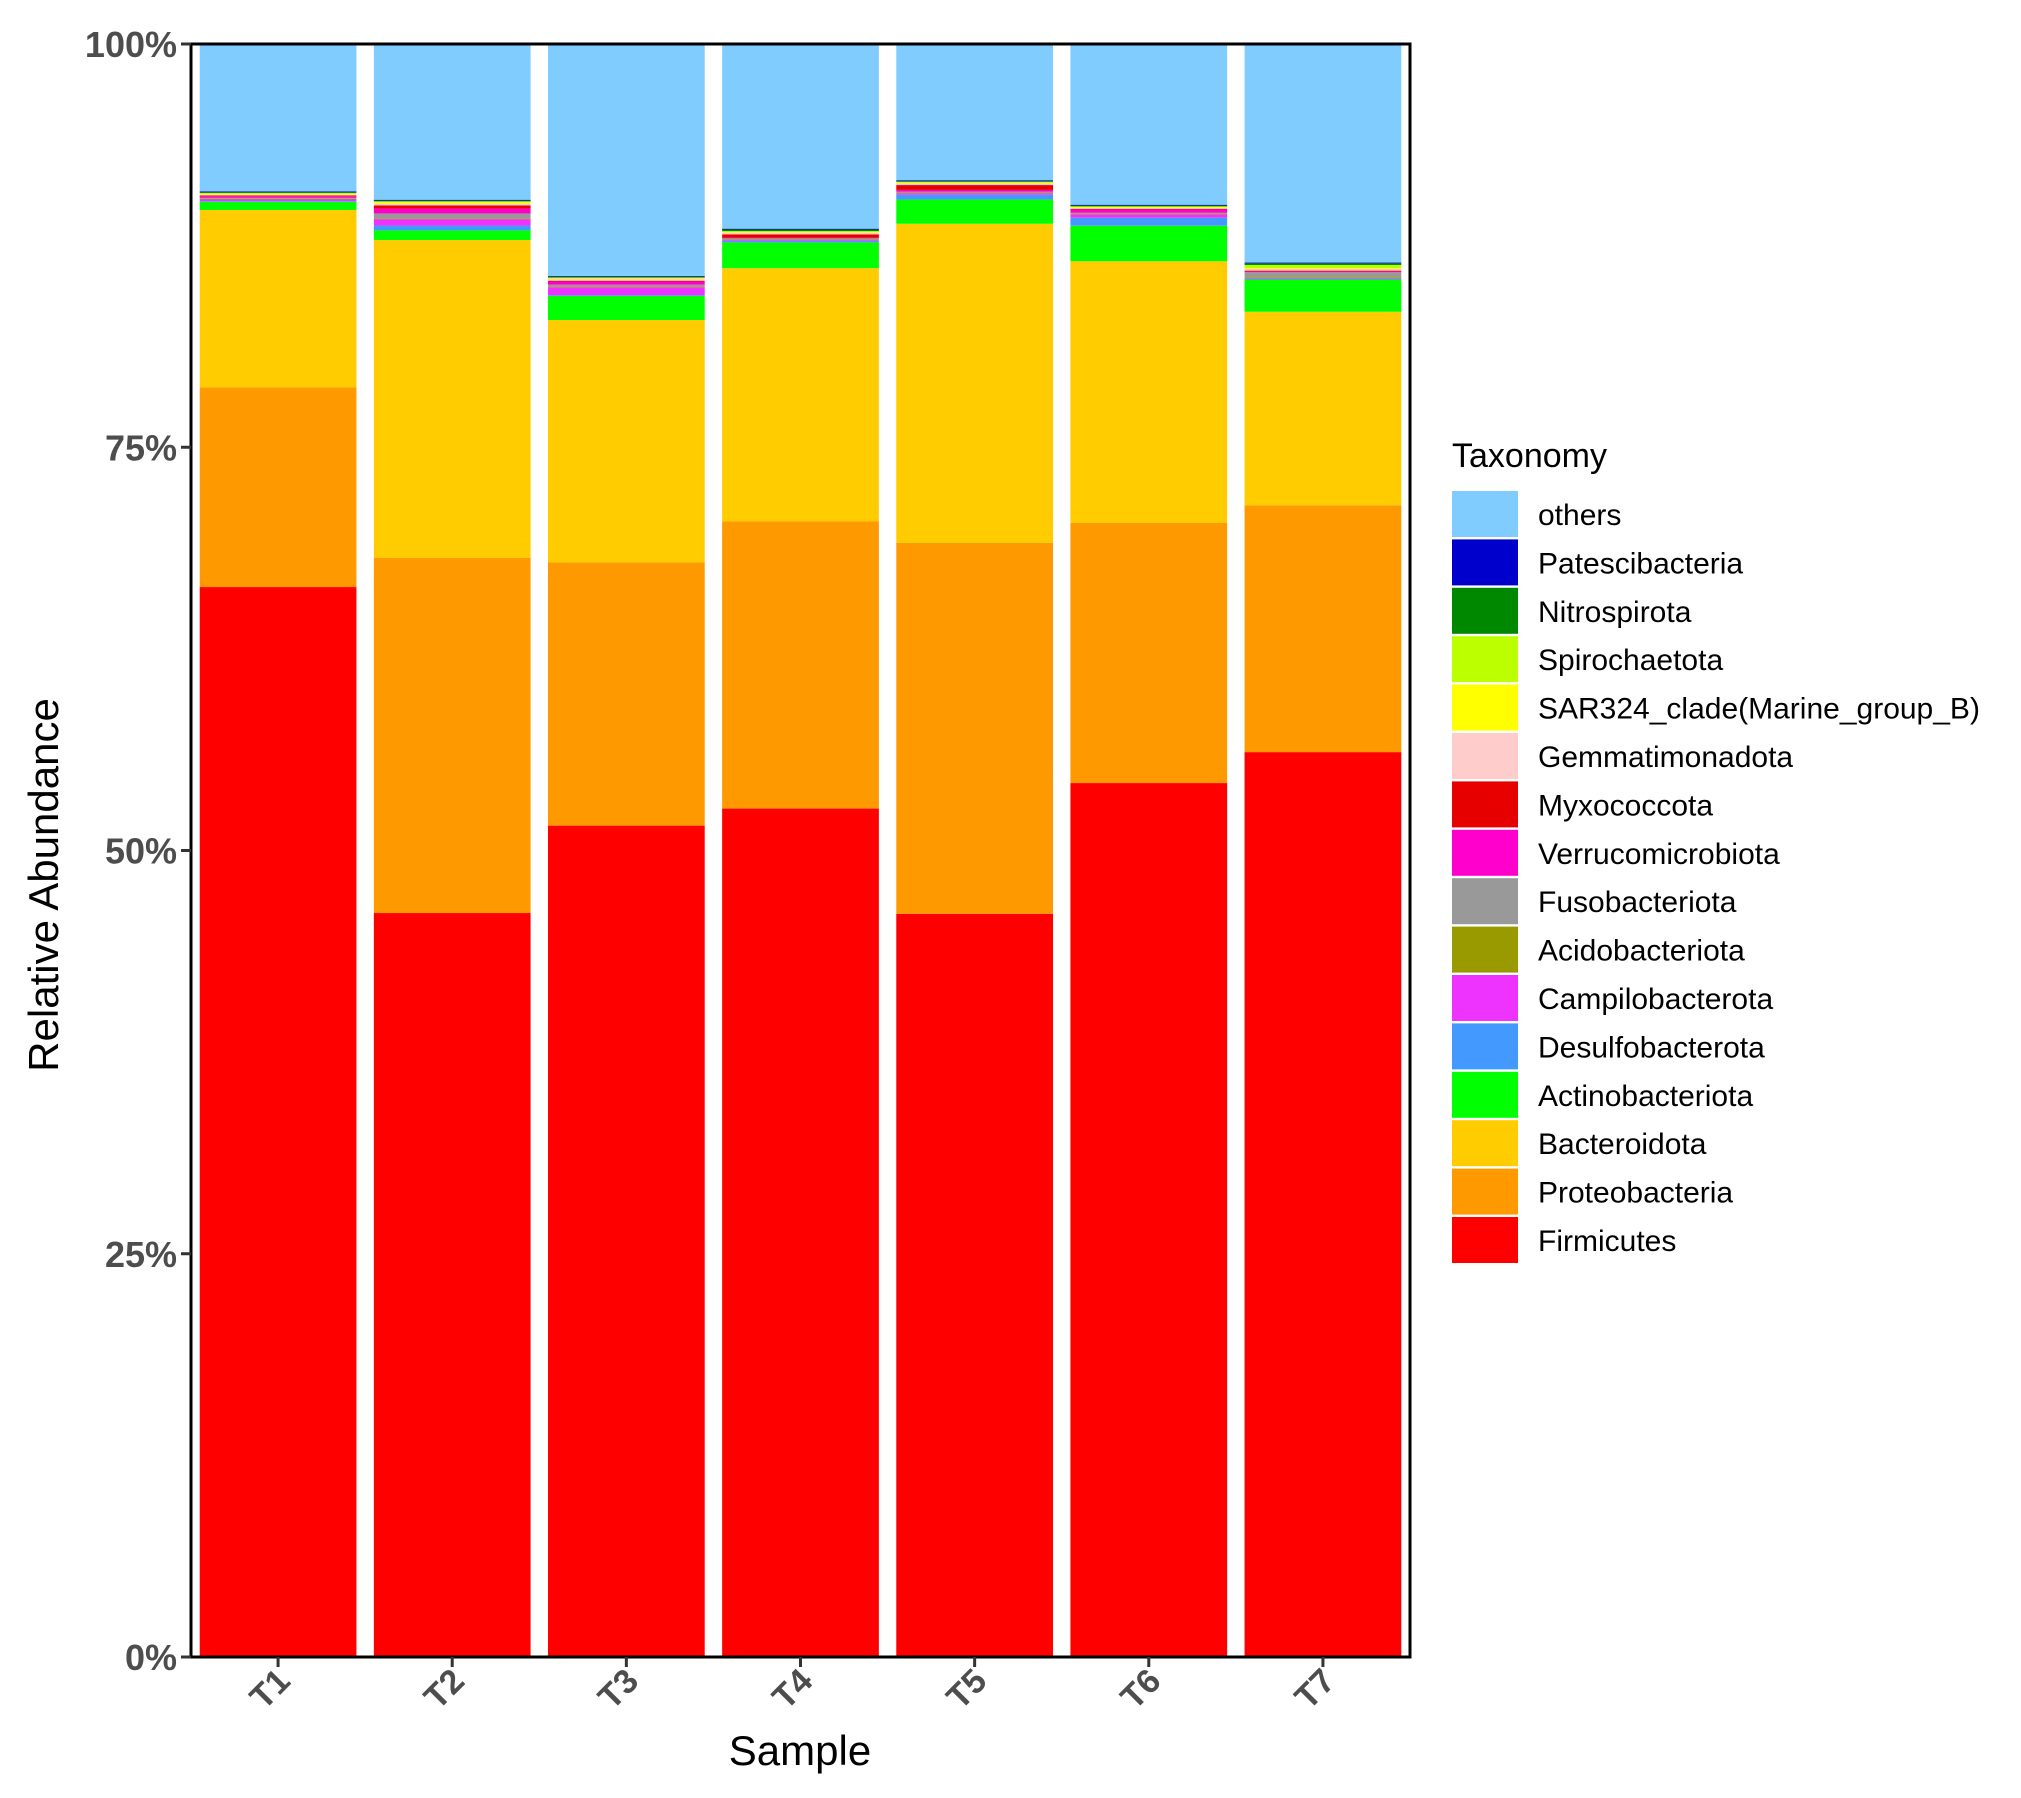 This screenshot has height=1798, width=2021. Describe the element at coordinates (1640, 563) in the screenshot. I see `legend-label-patescibacteria: Patescibacteria` at that location.